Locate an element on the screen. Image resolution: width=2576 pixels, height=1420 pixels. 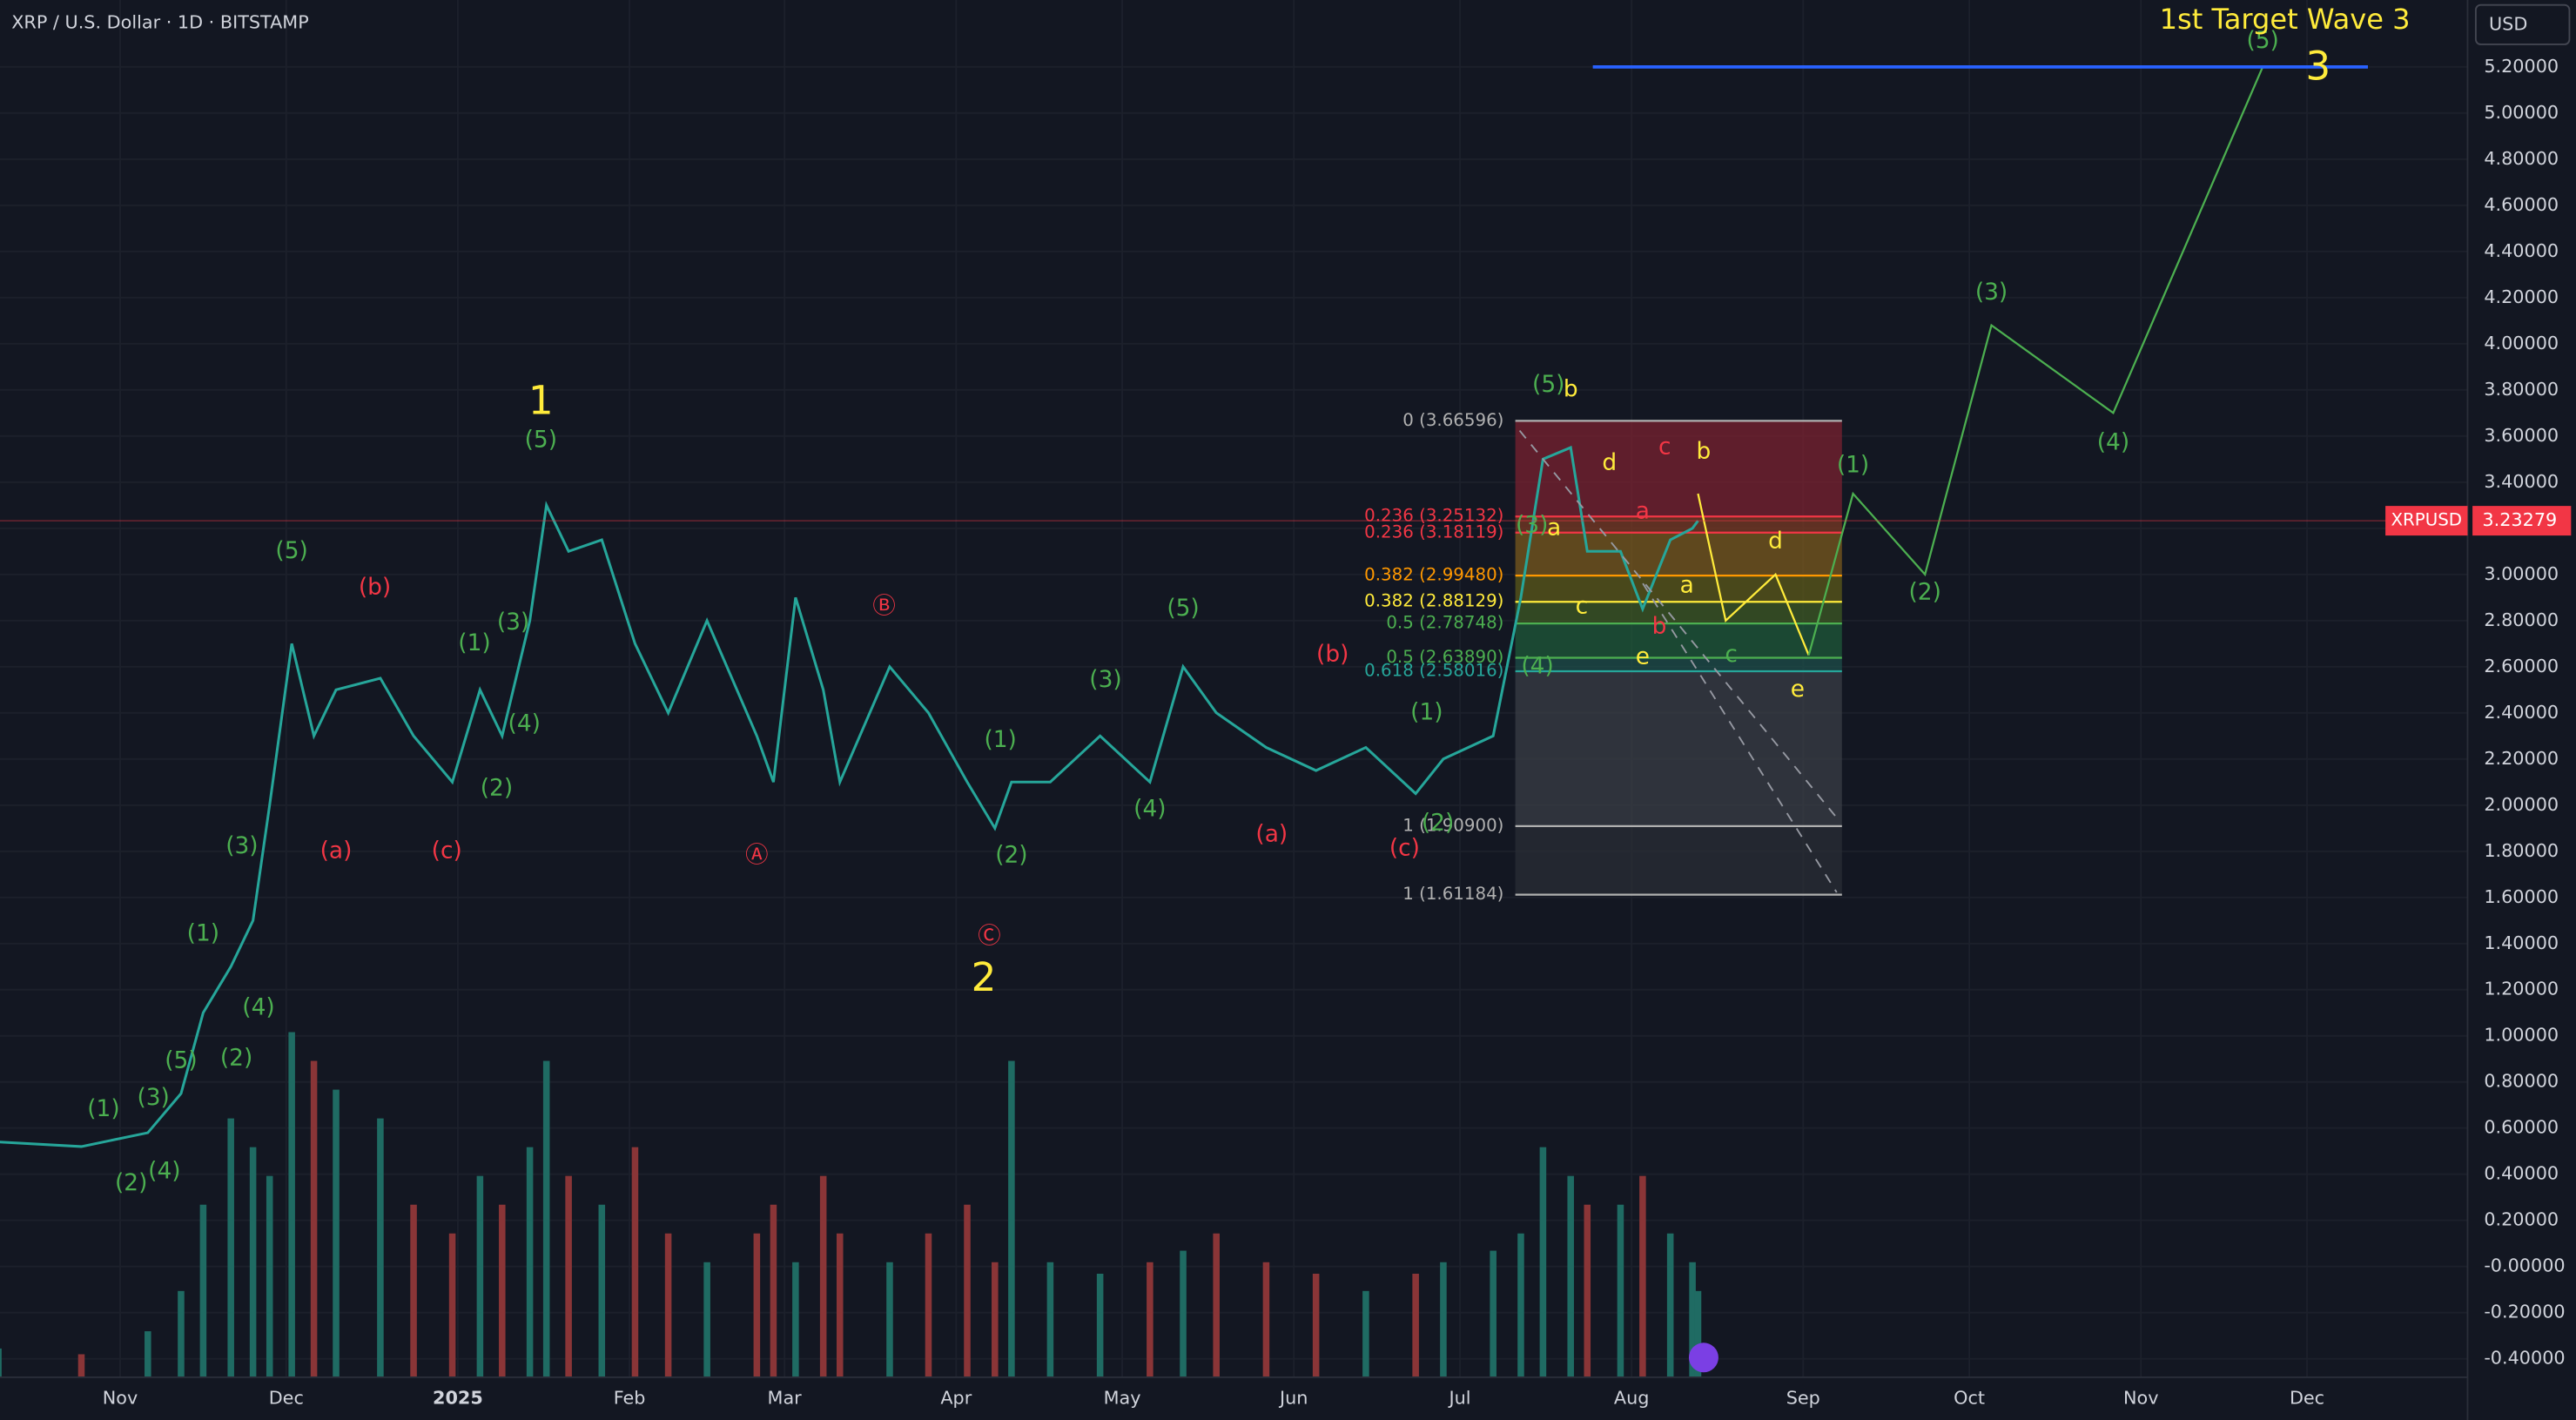
fib-label: 0.618 (2.58016) is located at coordinates (1433, 671).